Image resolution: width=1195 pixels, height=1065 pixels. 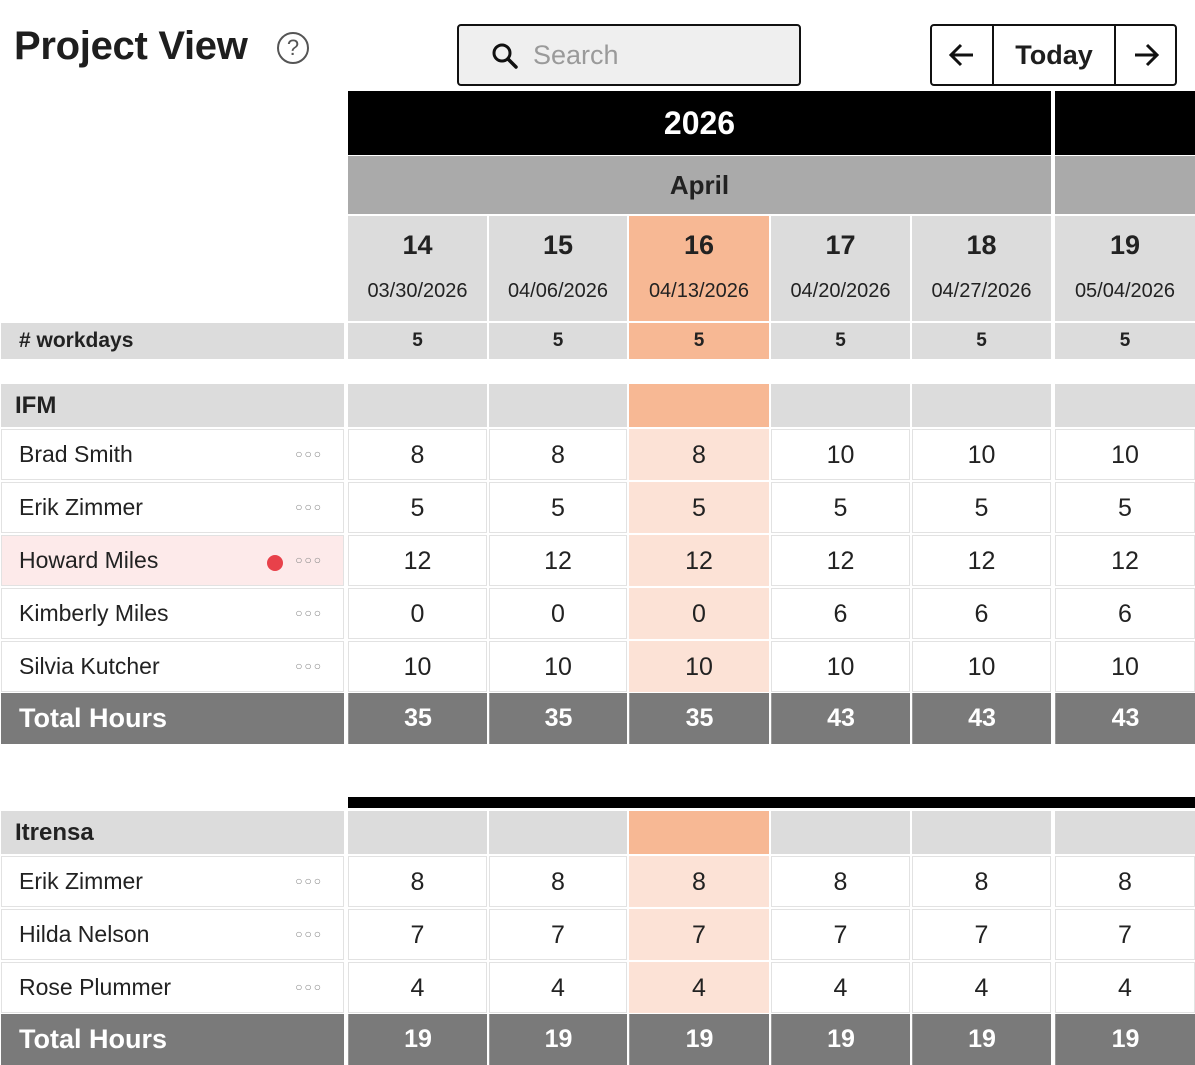 What do you see at coordinates (172, 613) in the screenshot?
I see `resource-row-name: Kimberly Miles ○○○` at bounding box center [172, 613].